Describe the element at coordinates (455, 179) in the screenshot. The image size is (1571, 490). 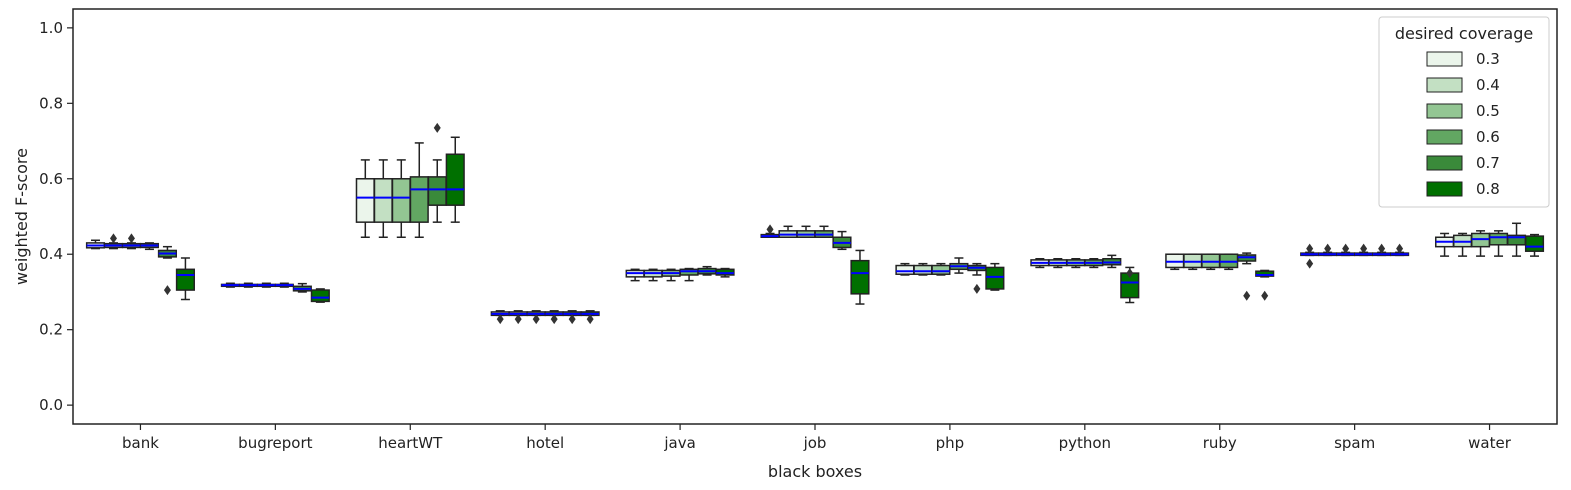
I see `box-heartWT-0.8` at that location.